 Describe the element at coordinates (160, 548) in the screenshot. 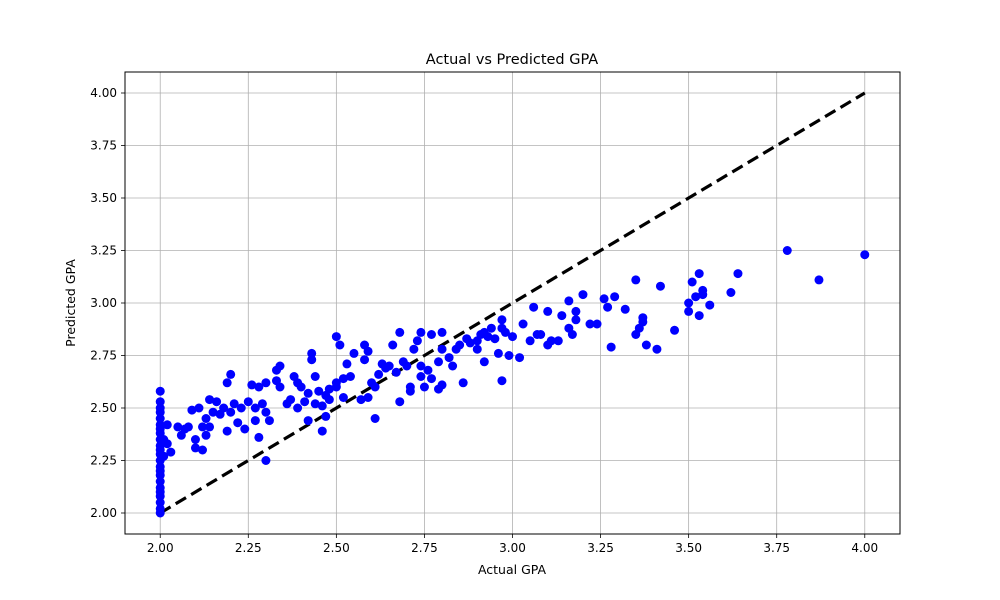

I see `x-tick-label: 2.00` at that location.